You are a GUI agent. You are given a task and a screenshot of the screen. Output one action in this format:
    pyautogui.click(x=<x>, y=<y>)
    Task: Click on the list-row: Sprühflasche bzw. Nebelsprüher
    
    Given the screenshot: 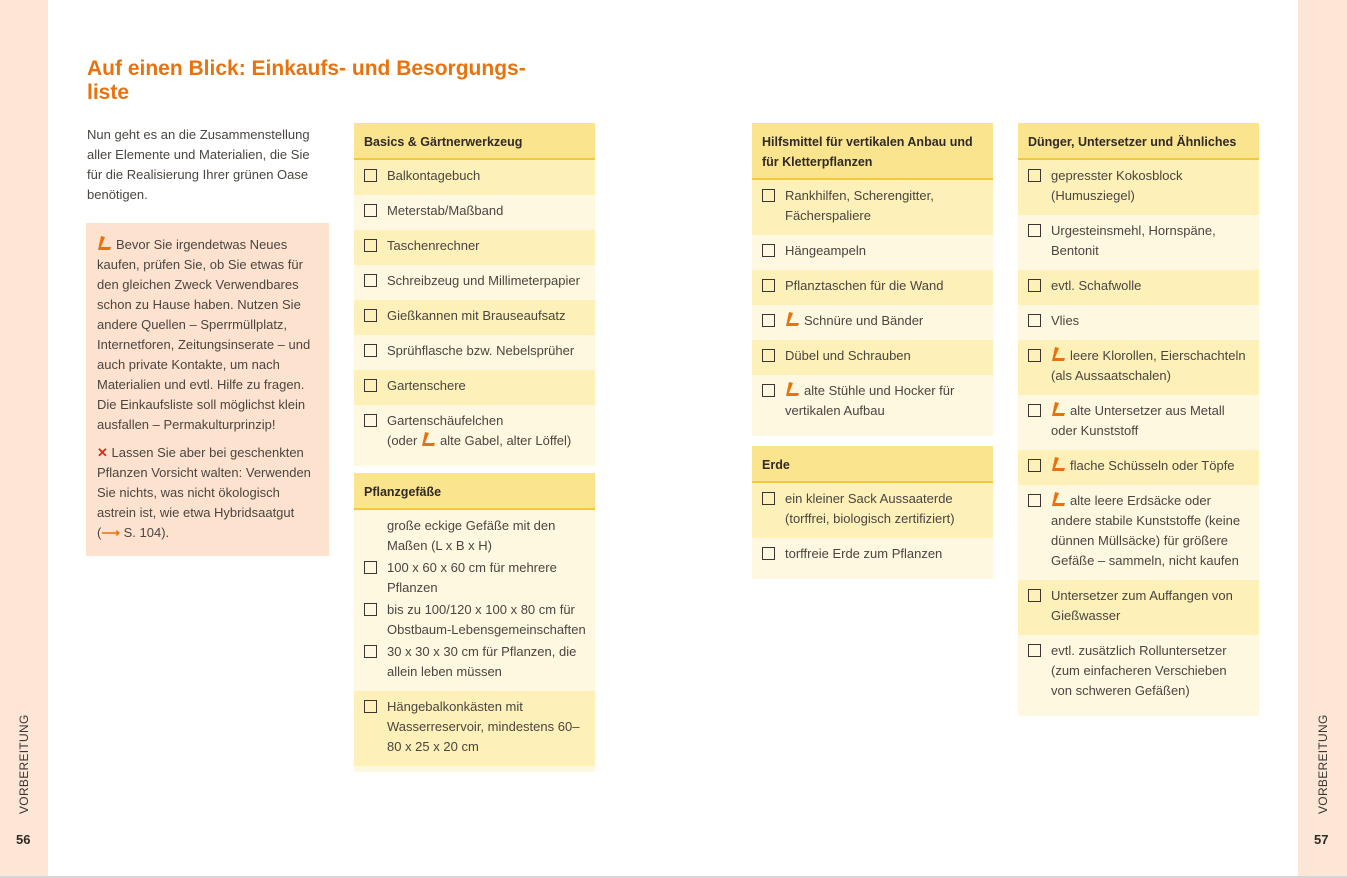 What is the action you would take?
    pyautogui.click(x=474, y=352)
    